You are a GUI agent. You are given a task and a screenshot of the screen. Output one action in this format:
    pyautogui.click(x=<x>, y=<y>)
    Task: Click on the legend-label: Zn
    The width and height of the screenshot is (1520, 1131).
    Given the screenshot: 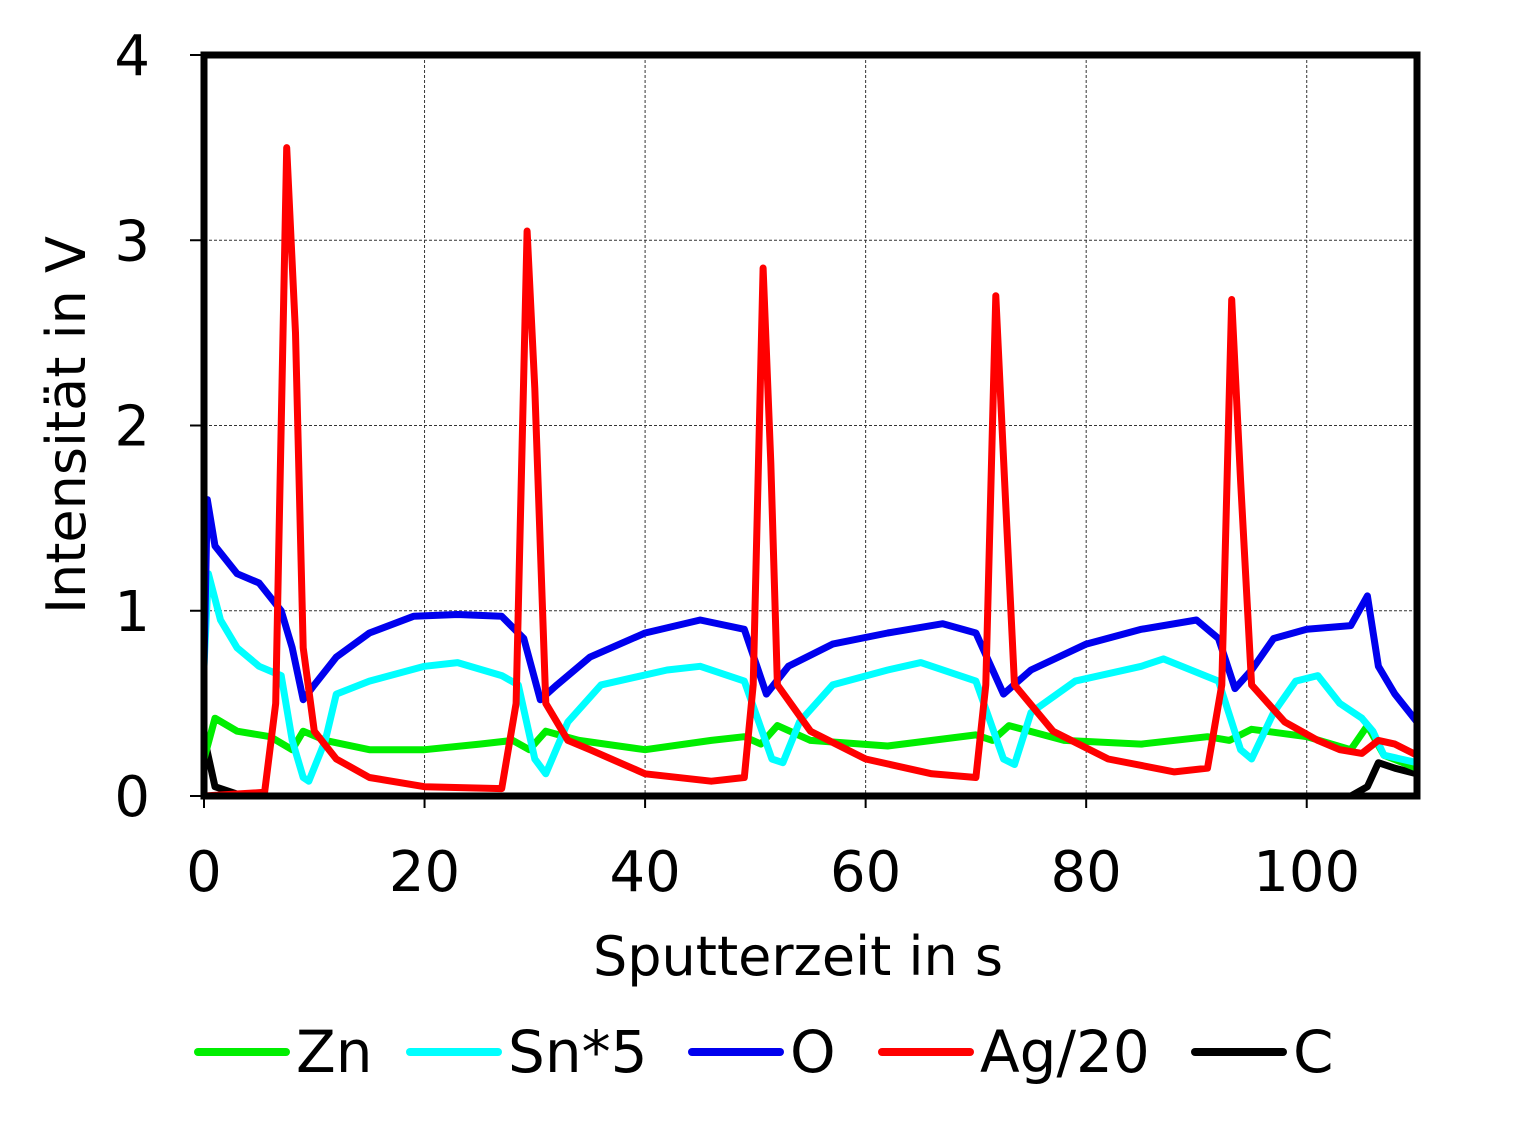 What is the action you would take?
    pyautogui.click(x=334, y=1052)
    